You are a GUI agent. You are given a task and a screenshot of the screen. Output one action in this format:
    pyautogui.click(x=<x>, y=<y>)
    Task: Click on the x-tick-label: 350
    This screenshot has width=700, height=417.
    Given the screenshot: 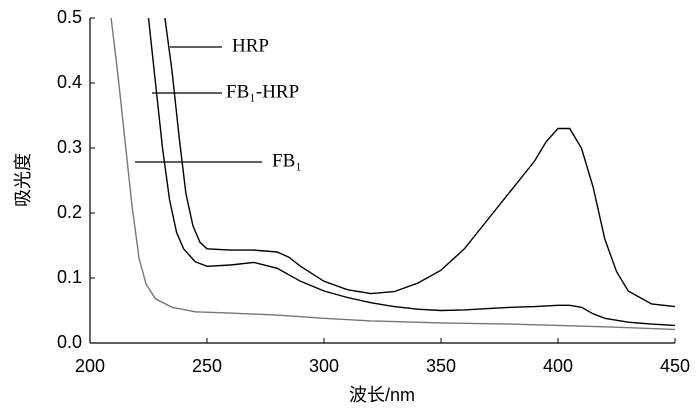 What is the action you would take?
    pyautogui.click(x=441, y=366)
    